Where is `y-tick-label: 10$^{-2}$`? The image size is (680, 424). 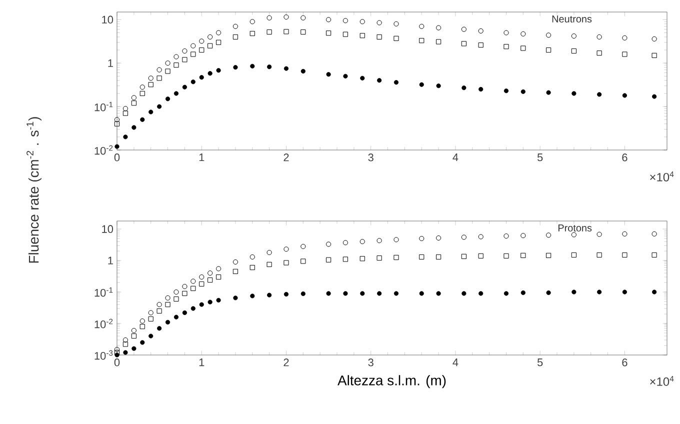 y-tick-label: 10$^{-2}$ is located at coordinates (103, 323).